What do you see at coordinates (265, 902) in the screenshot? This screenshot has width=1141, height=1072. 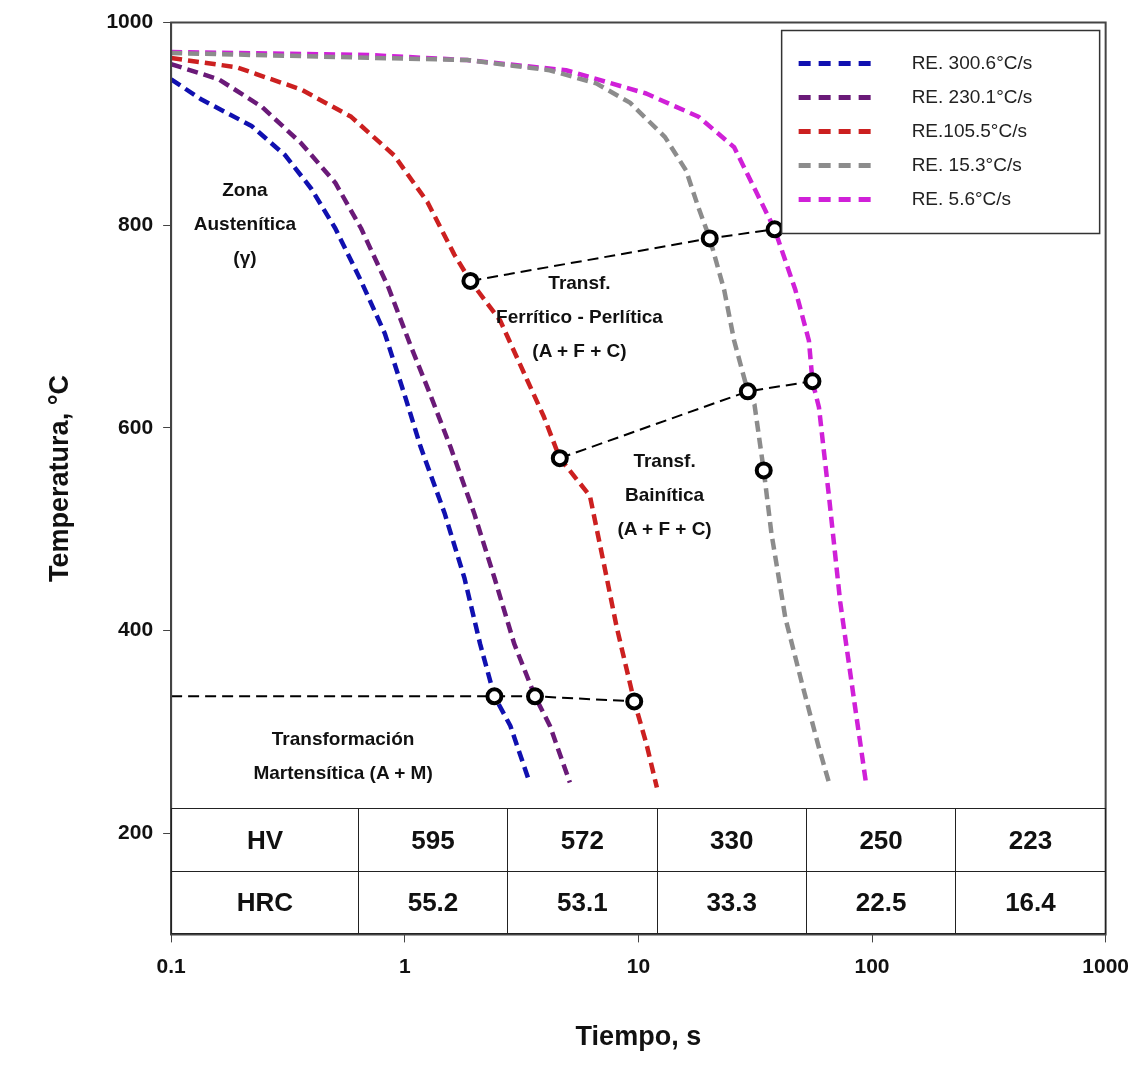 I see `annotation: HRC` at bounding box center [265, 902].